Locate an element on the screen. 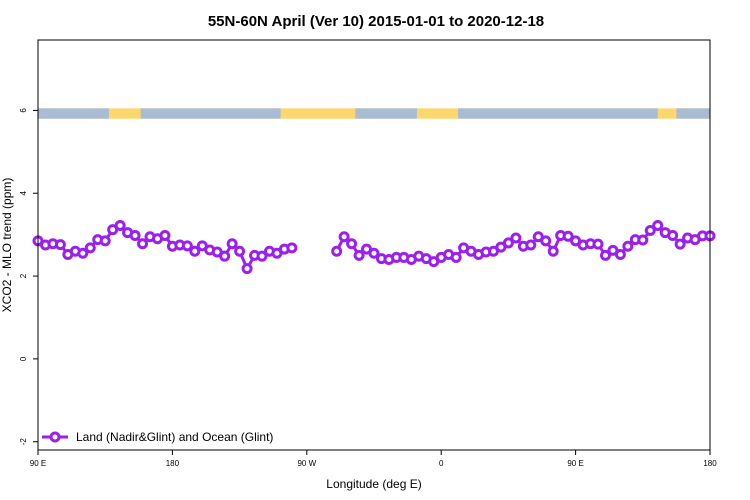 Image resolution: width=750 pixels, height=500 pixels. y-tick-label: 6 is located at coordinates (23, 110).